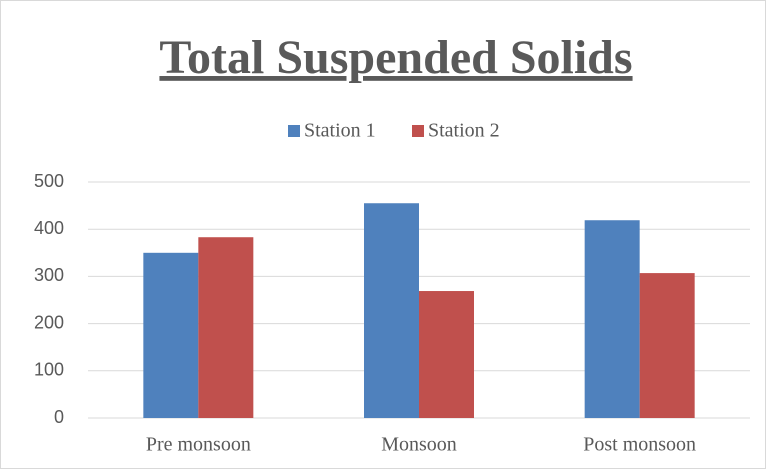  What do you see at coordinates (49, 370) in the screenshot?
I see `y-tick-label: 100` at bounding box center [49, 370].